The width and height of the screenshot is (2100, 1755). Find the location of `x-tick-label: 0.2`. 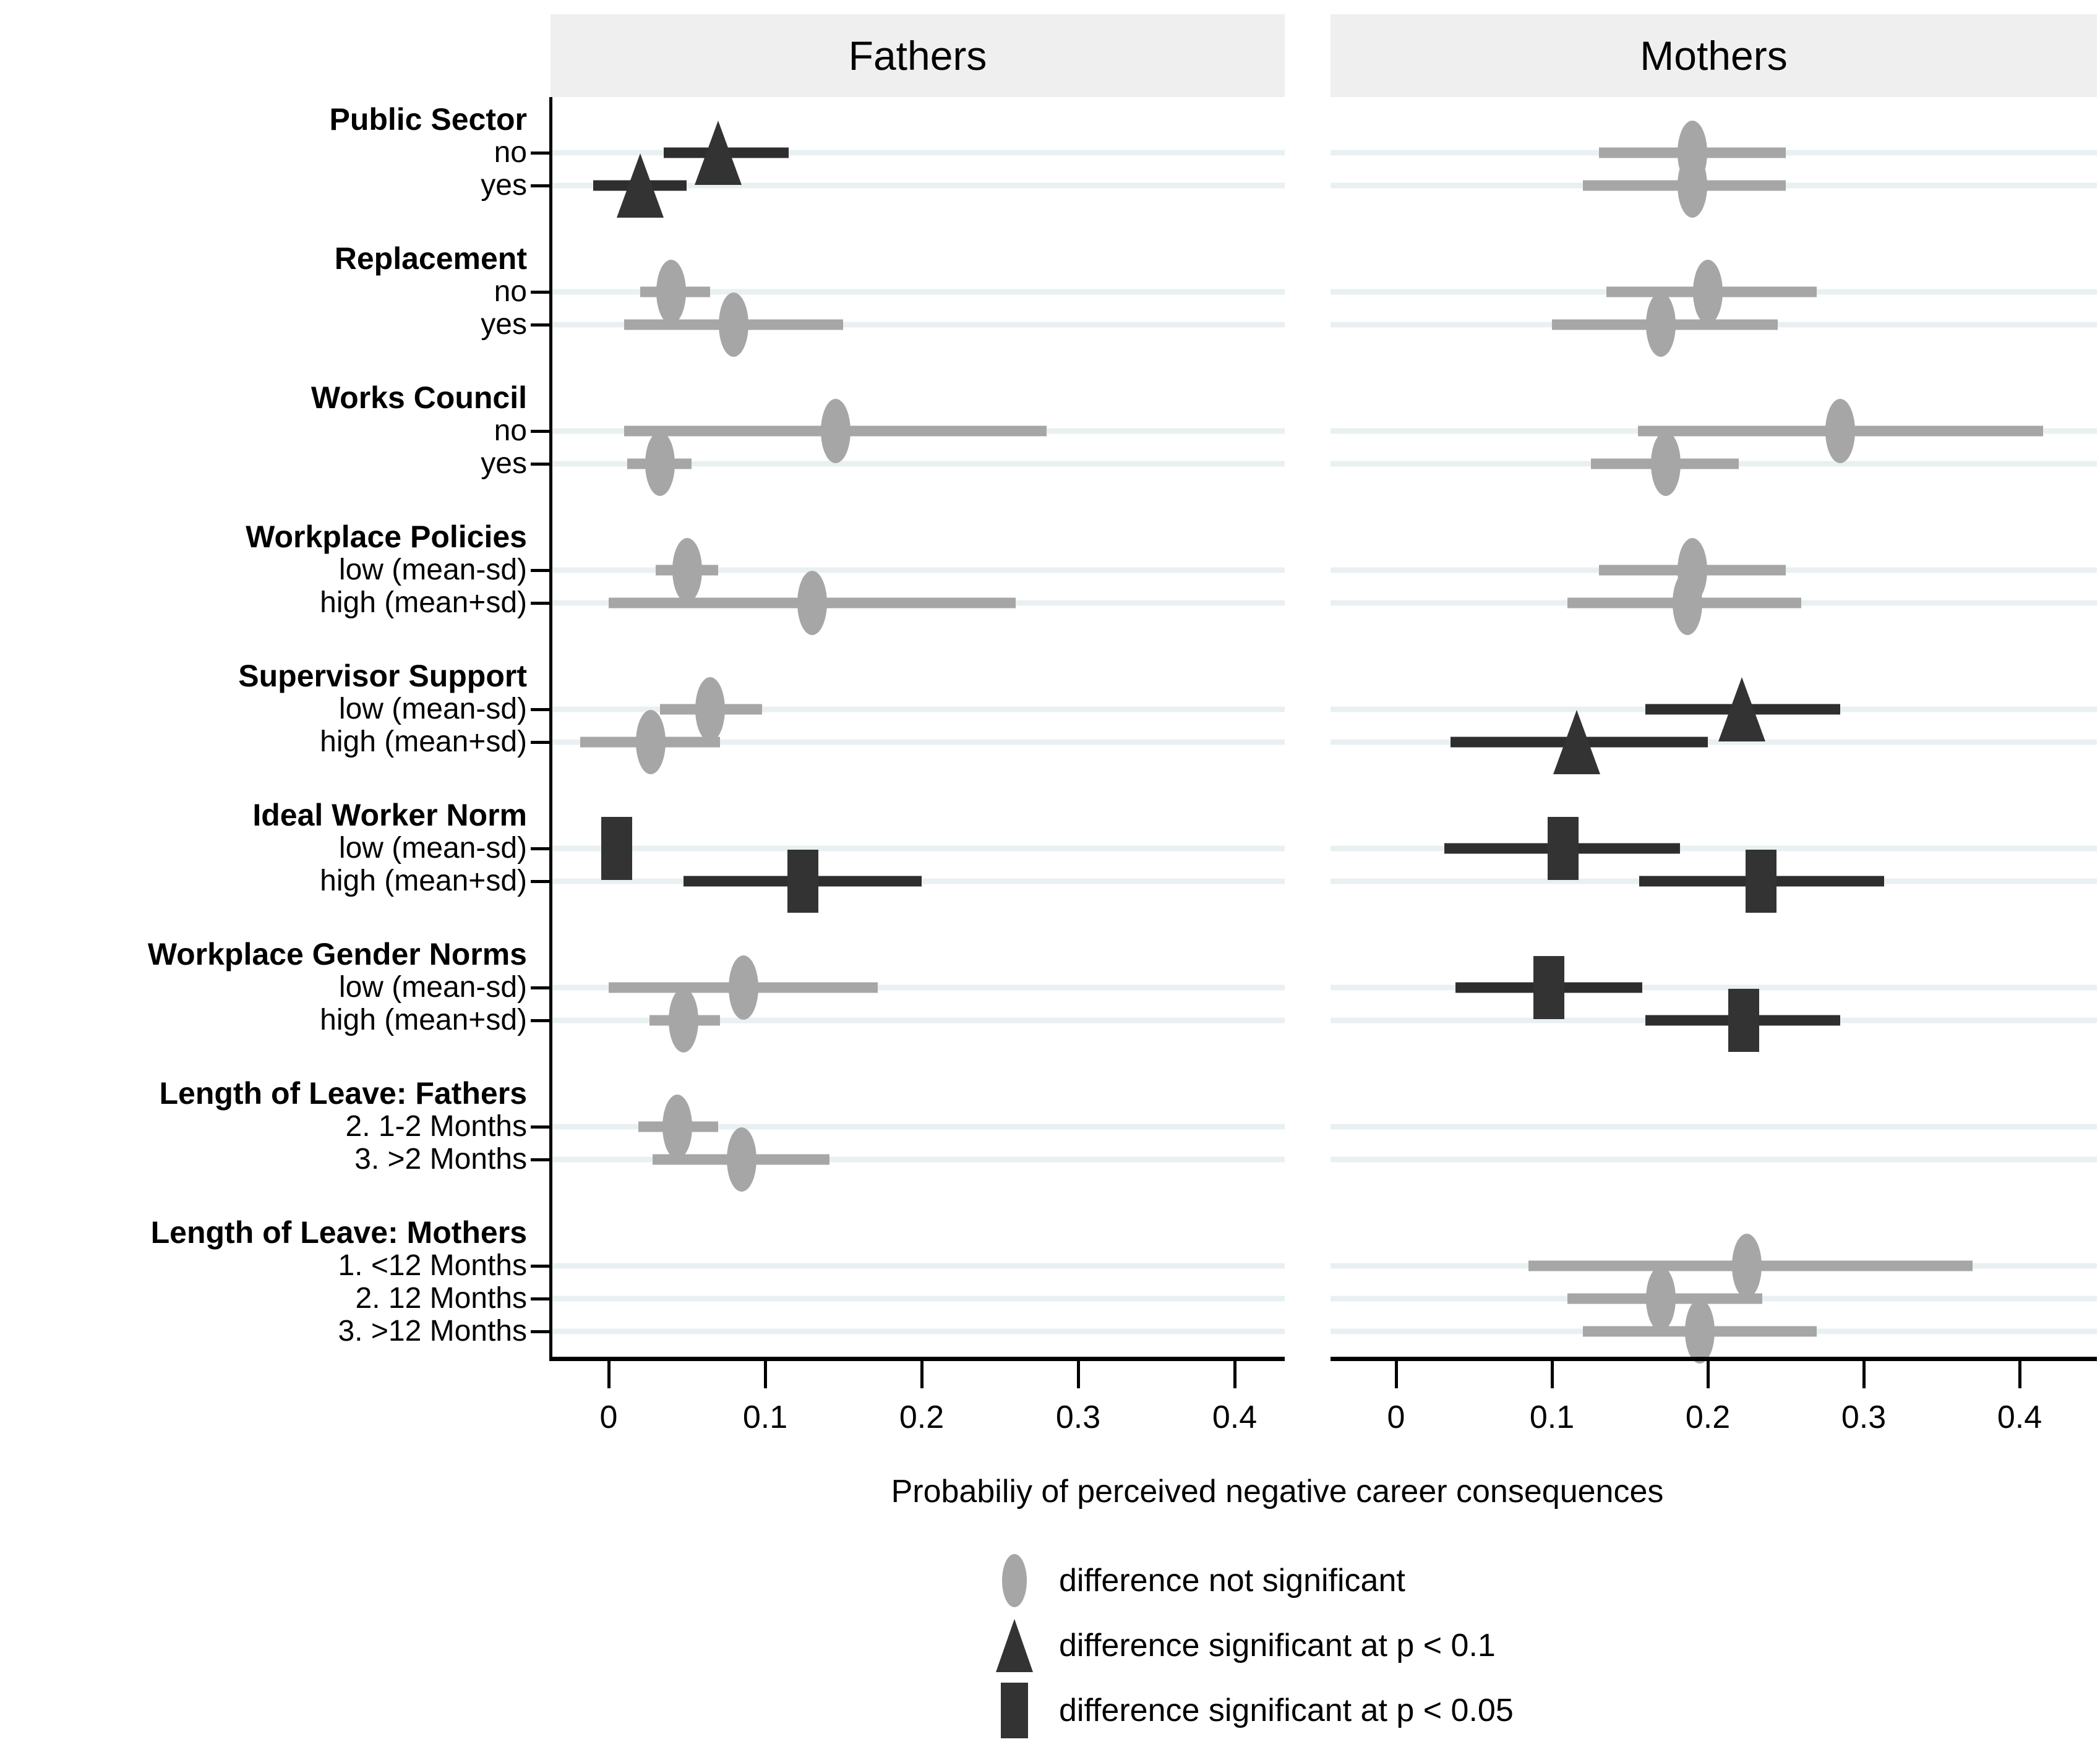

x-tick-label: 0.2 is located at coordinates (1708, 1417).